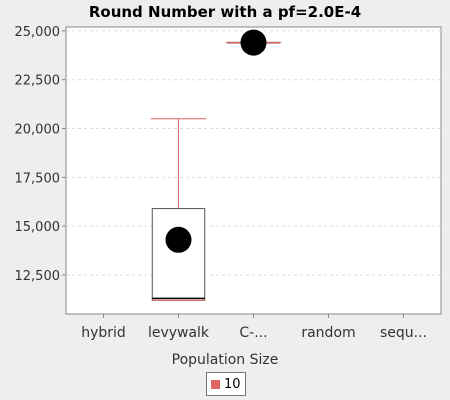 Image resolution: width=450 pixels, height=400 pixels. What do you see at coordinates (38, 32) in the screenshot?
I see `y-tick-label: 25,000` at bounding box center [38, 32].